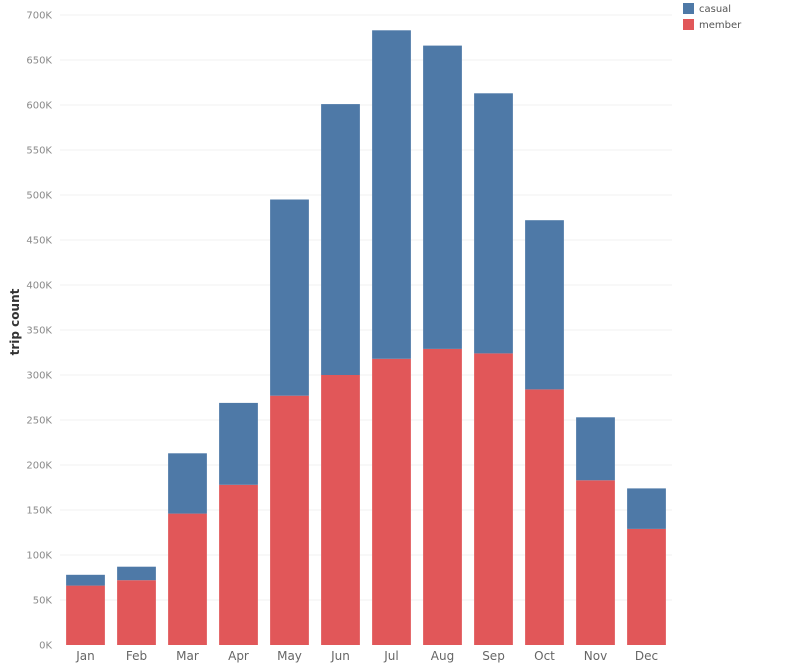 This screenshot has width=800, height=669. What do you see at coordinates (340, 656) in the screenshot?
I see `x-tick-label: Jun` at bounding box center [340, 656].